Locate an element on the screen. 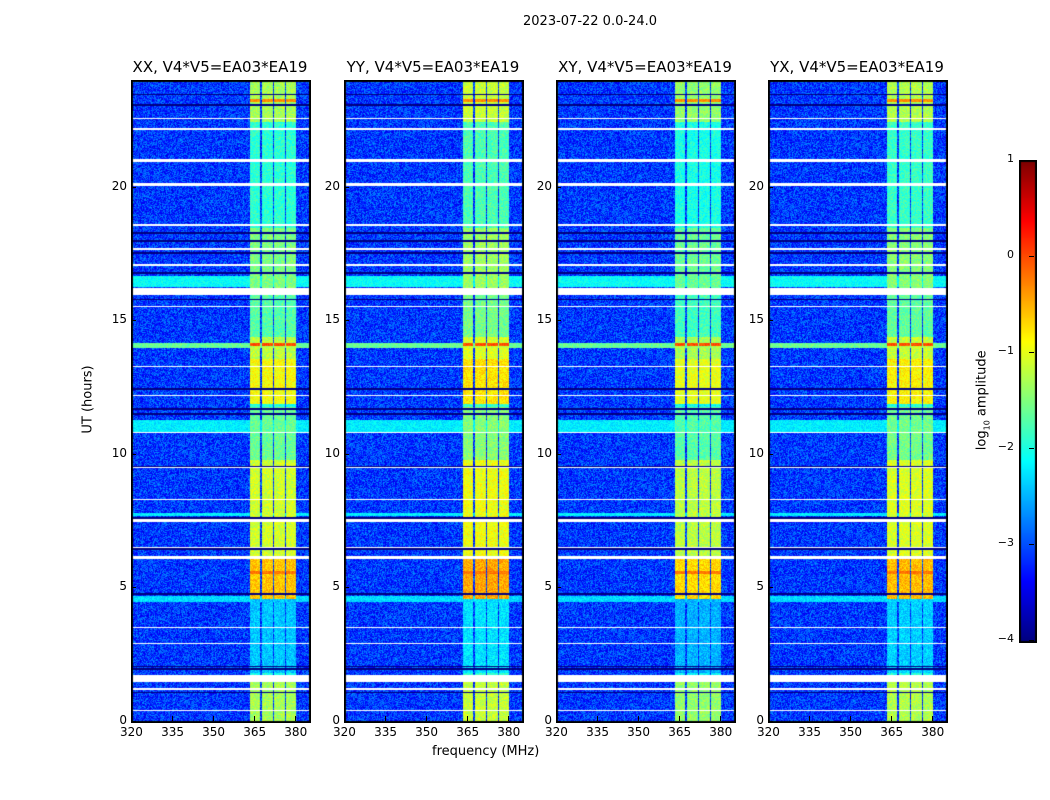 This screenshot has width=1050, height=800. colorbar-tick-label: −4 is located at coordinates (1005, 638).